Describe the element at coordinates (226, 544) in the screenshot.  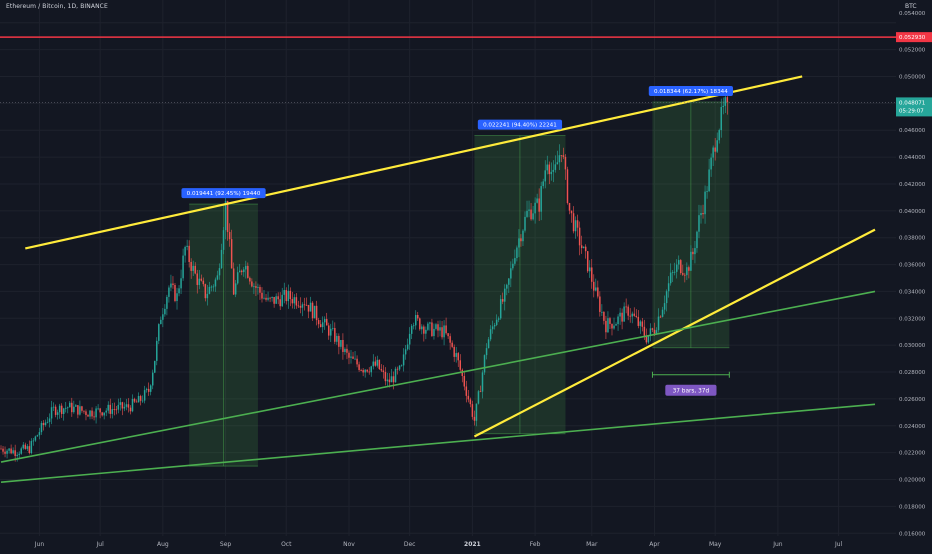
I see `x-tick-label: Sep` at that location.